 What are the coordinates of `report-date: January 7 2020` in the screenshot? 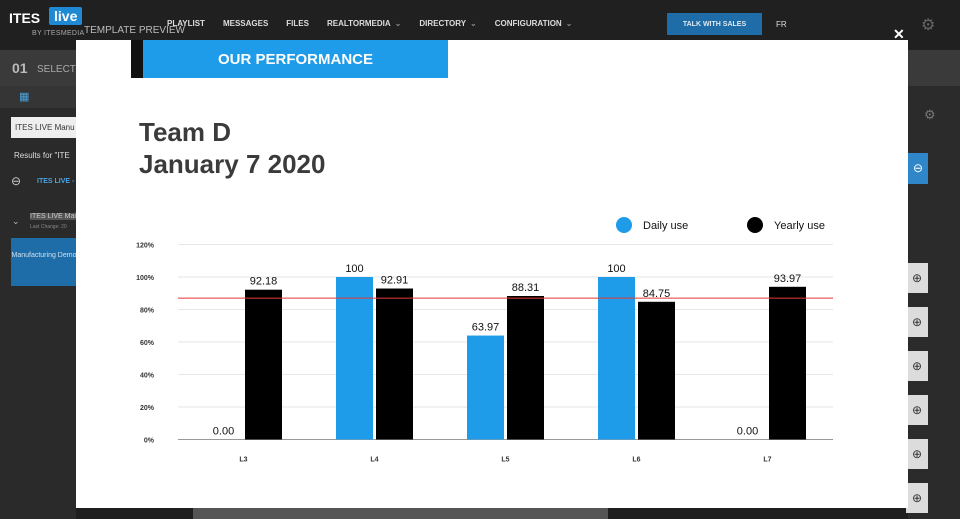 It's located at (232, 164).